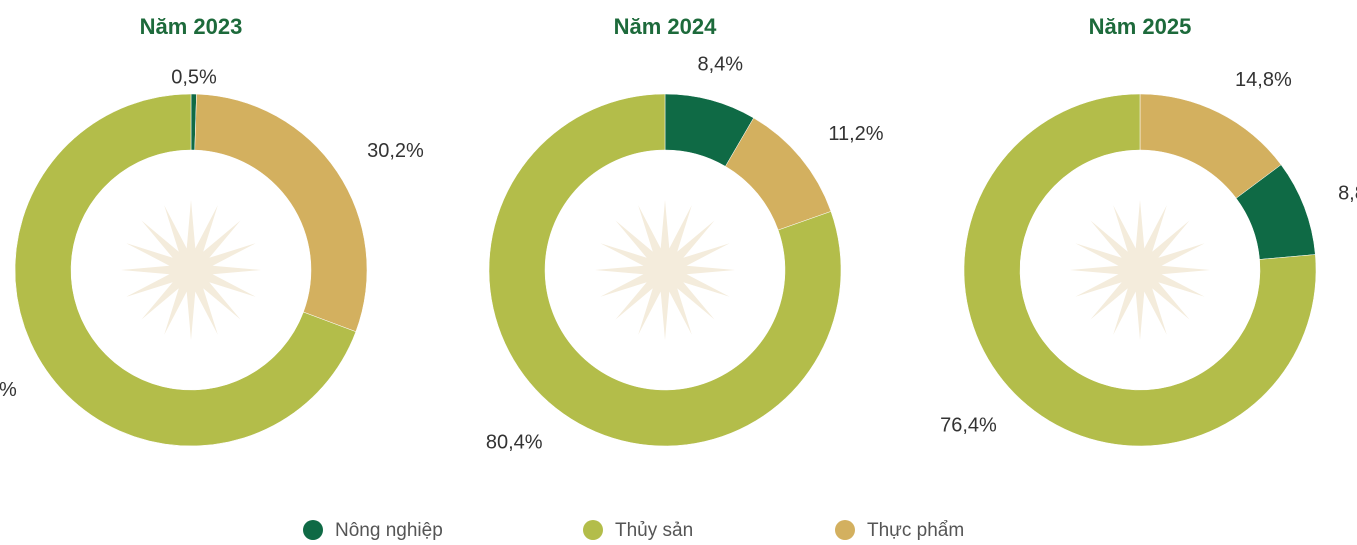  Describe the element at coordinates (654, 530) in the screenshot. I see `legend-label: Thủy sản` at that location.